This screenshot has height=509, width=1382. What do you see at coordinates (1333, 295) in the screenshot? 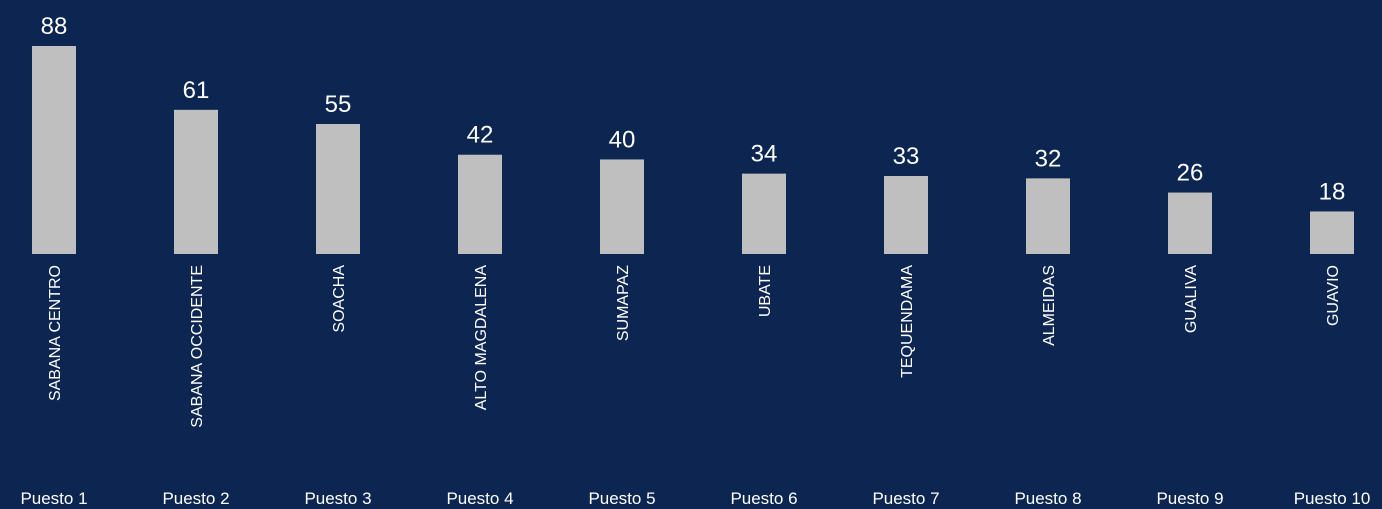
I see `category-label: GUAVIO` at bounding box center [1333, 295].